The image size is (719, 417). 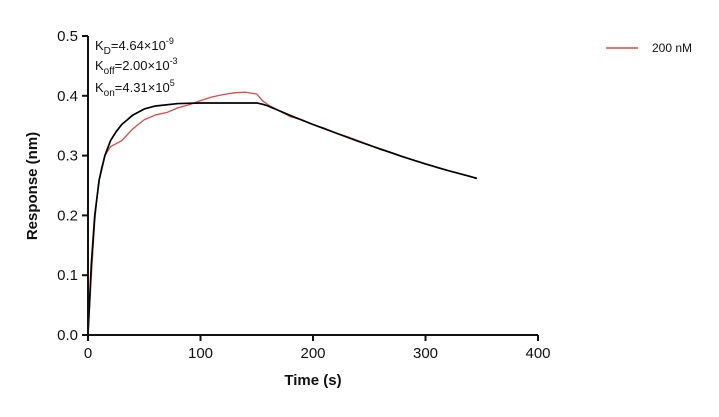 I want to click on kon-annotation: Kon=4.31×105, so click(x=135, y=88).